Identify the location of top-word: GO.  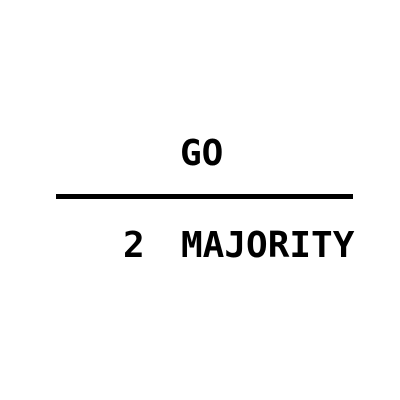
(202, 153).